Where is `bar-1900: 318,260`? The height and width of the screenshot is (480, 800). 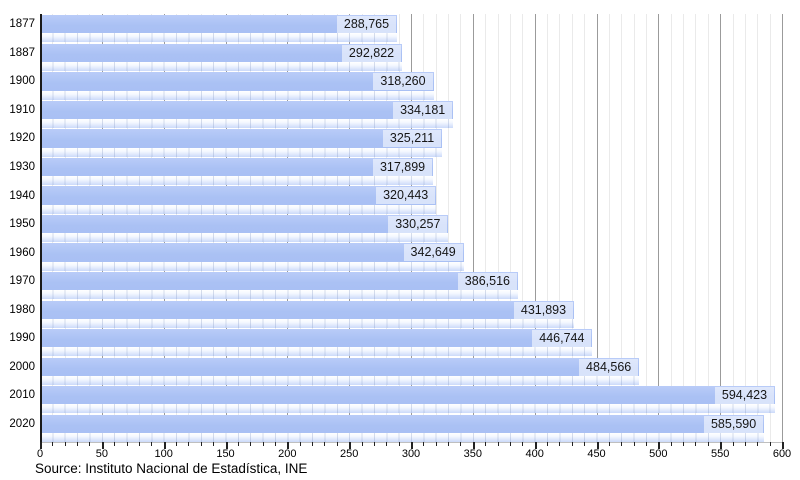
bar-1900: 318,260 is located at coordinates (237, 86).